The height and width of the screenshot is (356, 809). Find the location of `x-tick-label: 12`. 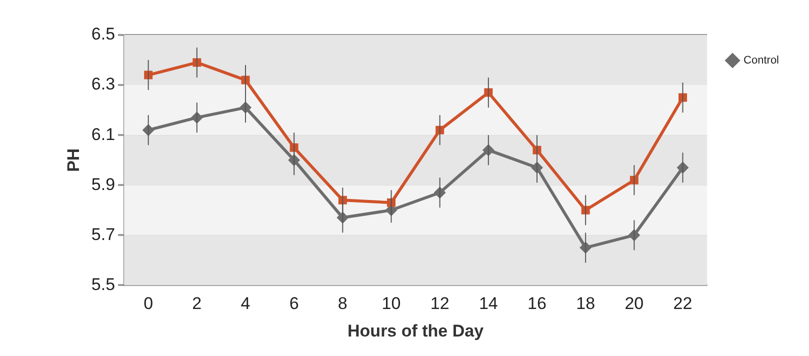

x-tick-label: 12 is located at coordinates (440, 304).